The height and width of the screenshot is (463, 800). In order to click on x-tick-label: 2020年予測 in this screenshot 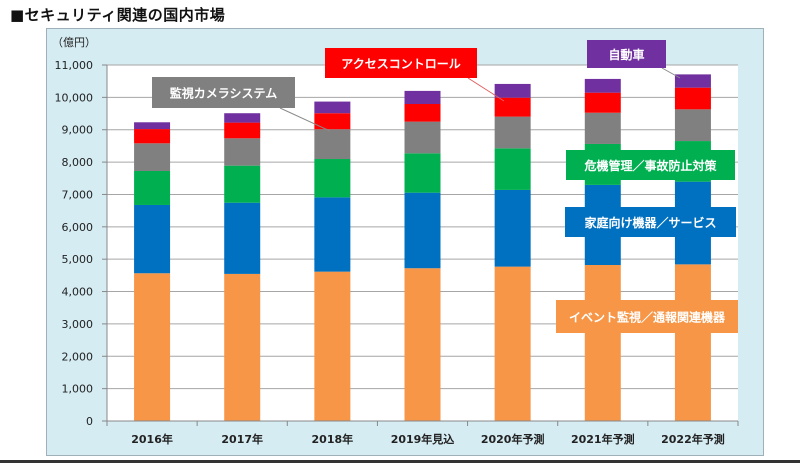, I will do `click(513, 439)`.